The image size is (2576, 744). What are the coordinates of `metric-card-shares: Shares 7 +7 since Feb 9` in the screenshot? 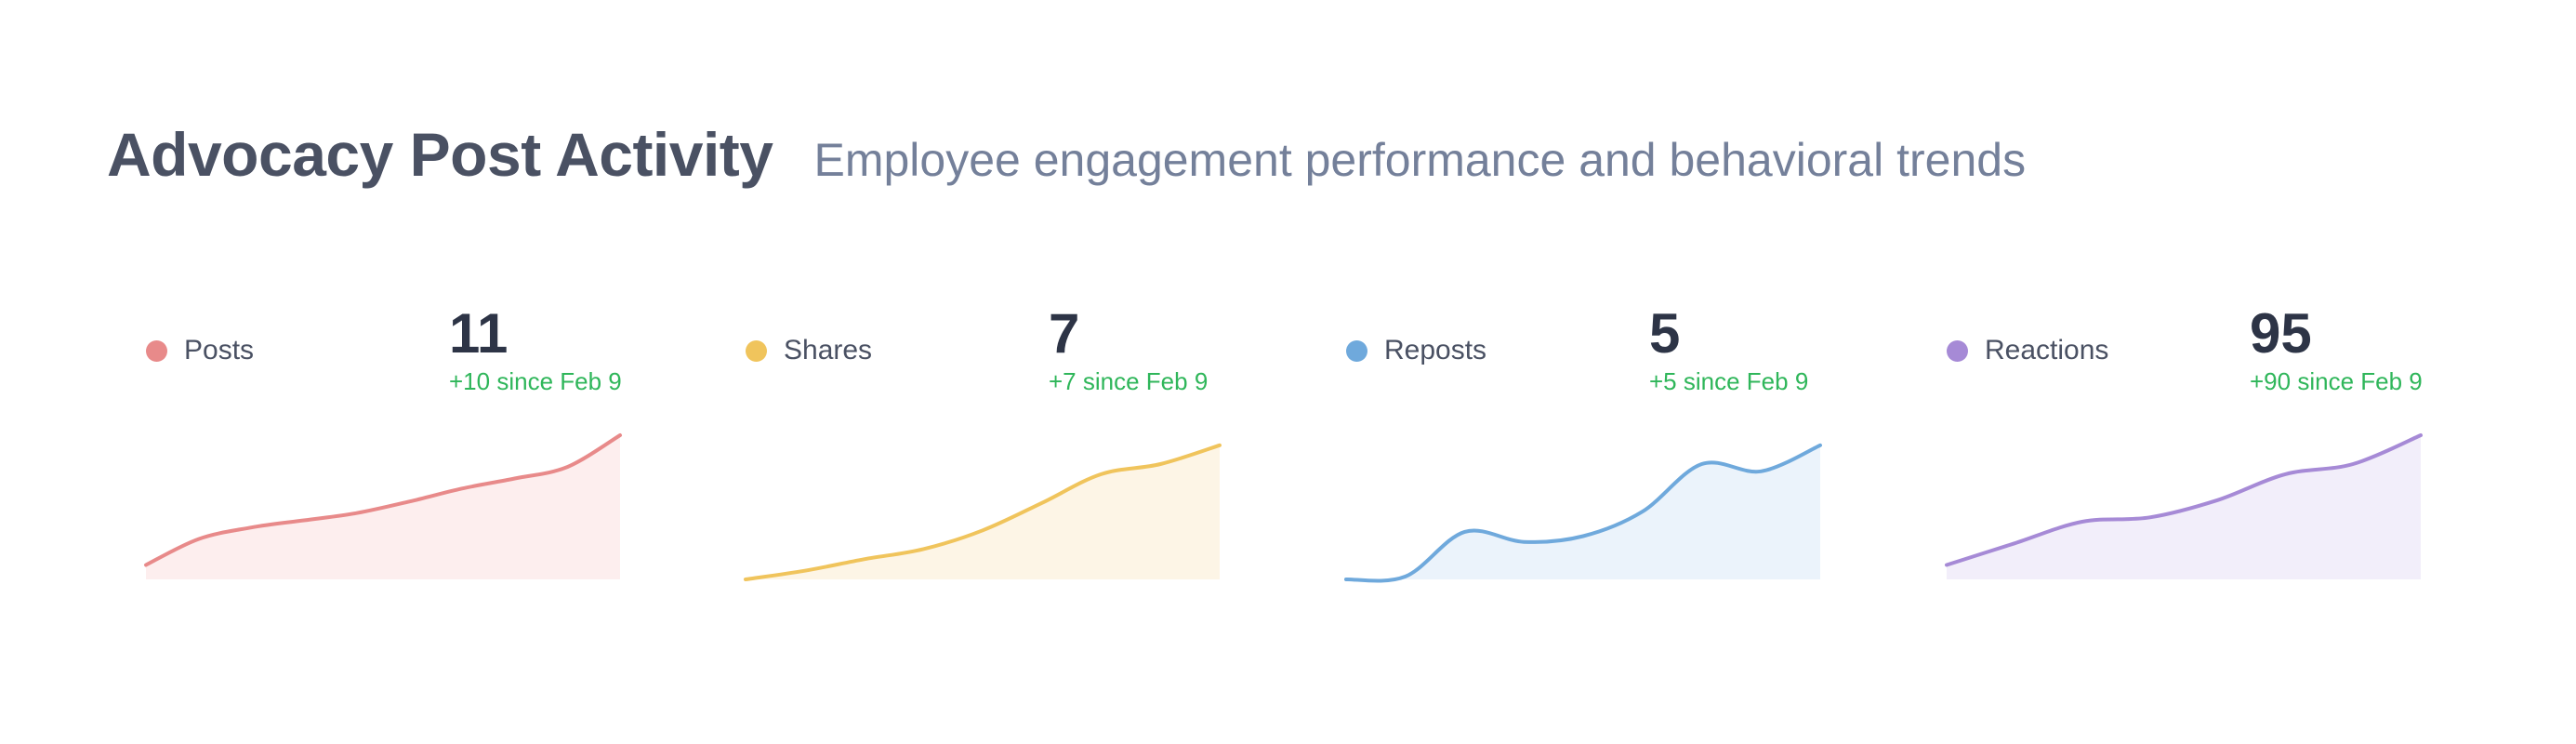 It's located at (983, 444).